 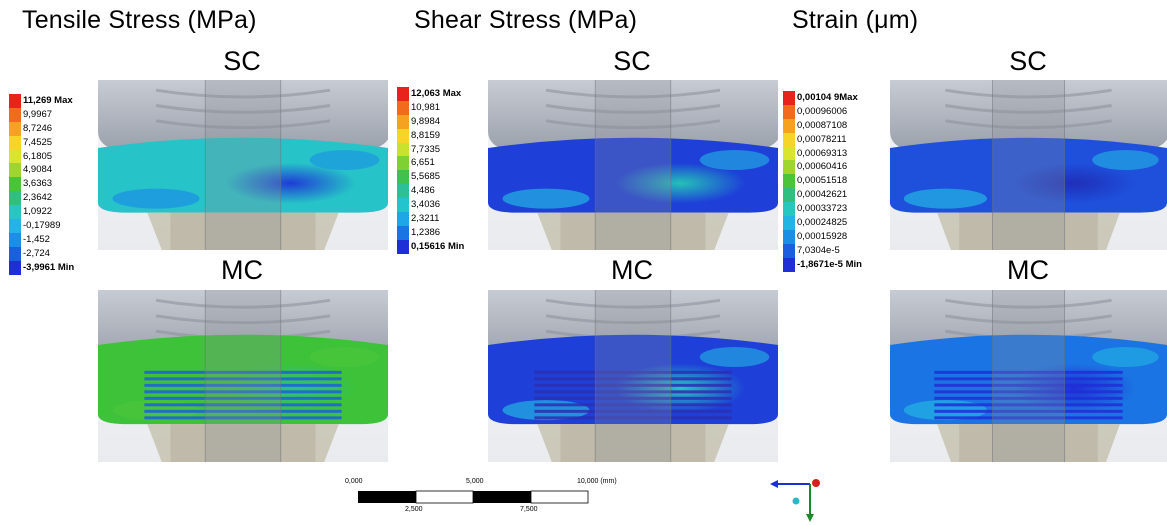 What do you see at coordinates (426, 107) in the screenshot?
I see `legend-value: 10,981` at bounding box center [426, 107].